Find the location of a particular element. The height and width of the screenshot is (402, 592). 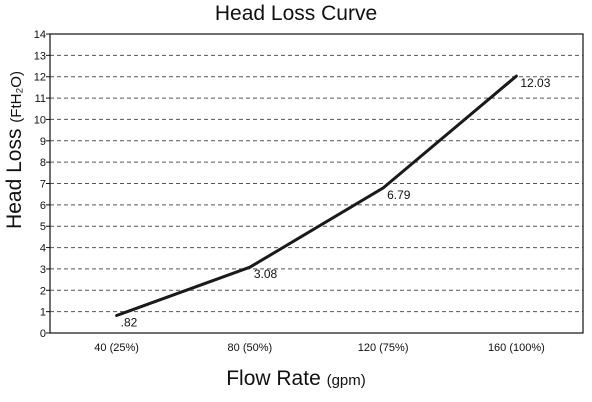

y-tick-label: 10 is located at coordinates (40, 120).